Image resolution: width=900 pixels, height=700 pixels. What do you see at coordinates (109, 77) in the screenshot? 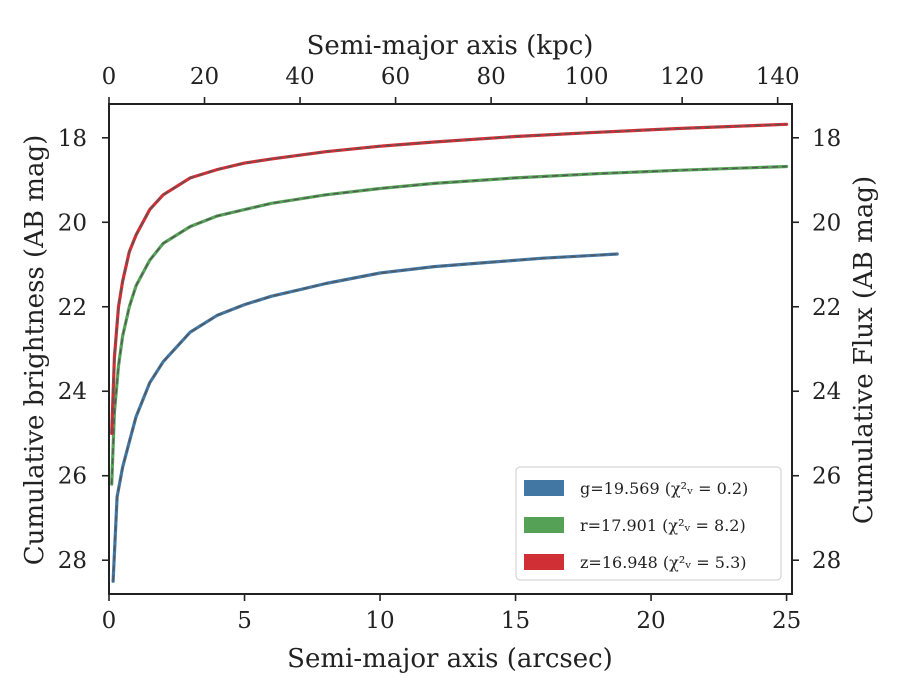
I see `x2-tick-label: 0` at bounding box center [109, 77].